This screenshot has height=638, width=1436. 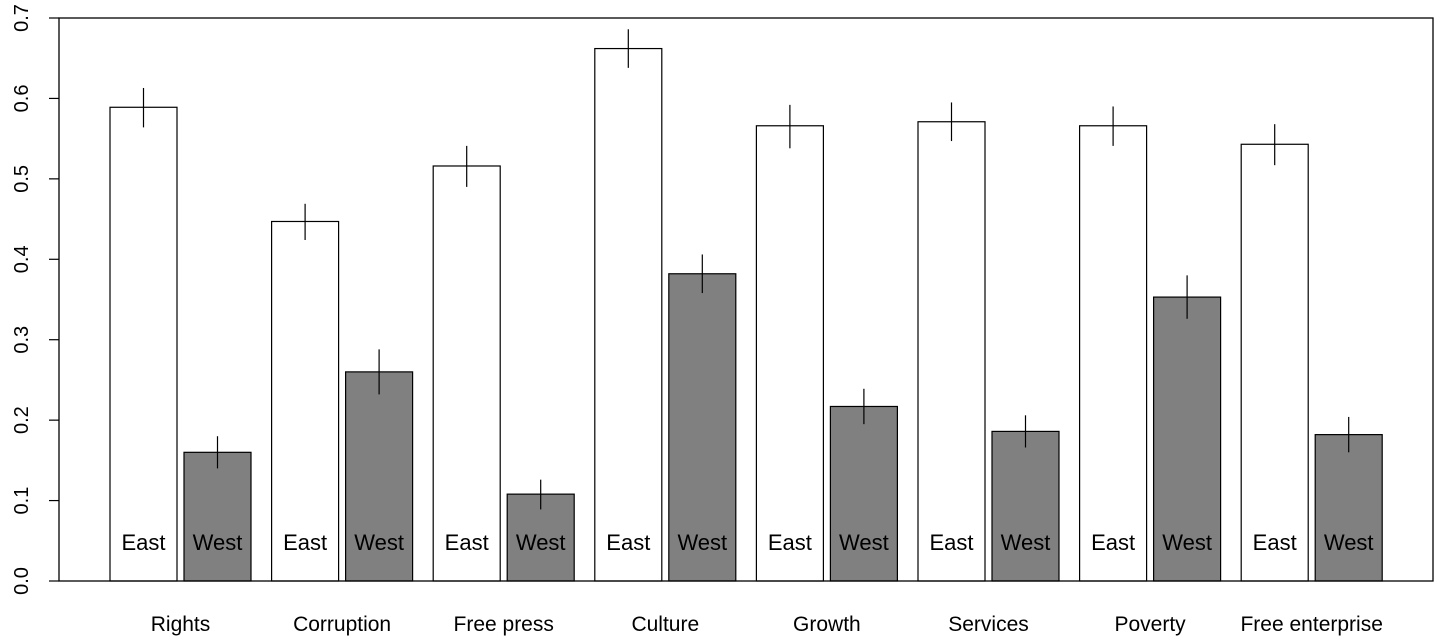 I want to click on y-tick-label: 0.4, so click(x=22, y=259).